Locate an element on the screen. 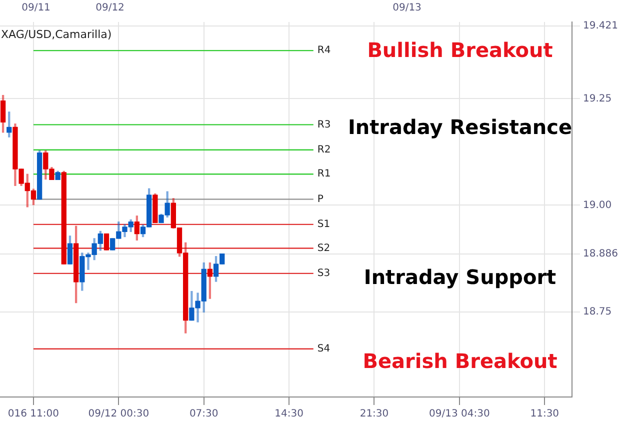  series-label: S4 is located at coordinates (323, 348).